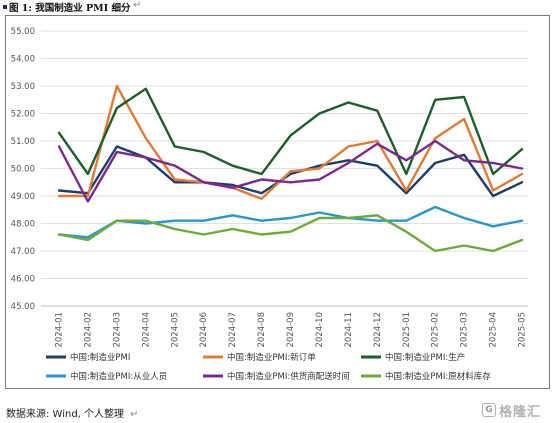  Describe the element at coordinates (288, 376) in the screenshot. I see `legend-label: 中国:制造业PMI:供货商配送时间` at that location.